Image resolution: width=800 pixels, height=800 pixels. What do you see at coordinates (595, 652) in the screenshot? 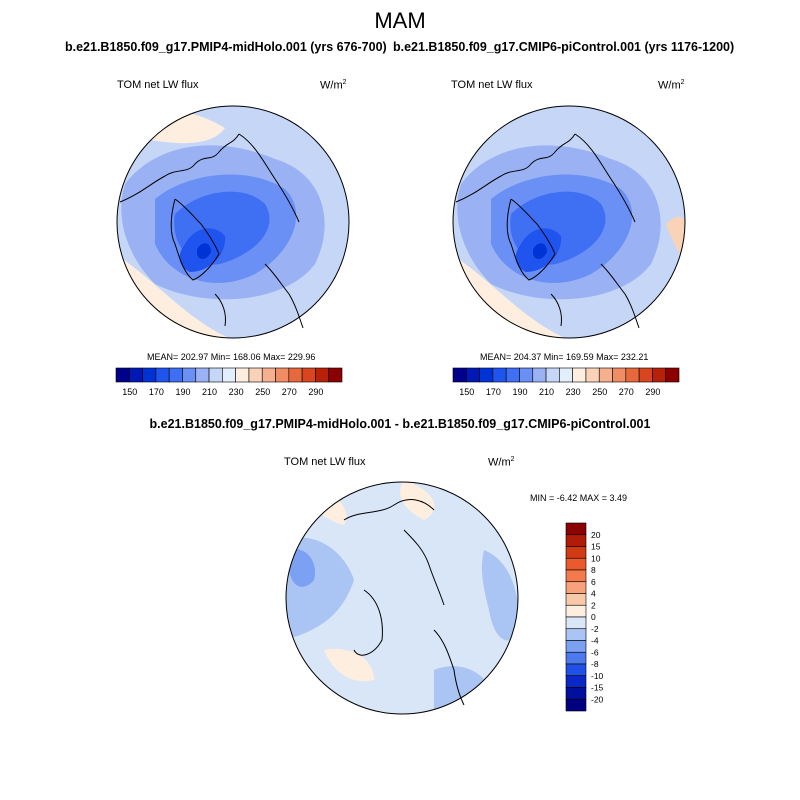
I see `difference-colorbar-level-label: -6` at bounding box center [595, 652].